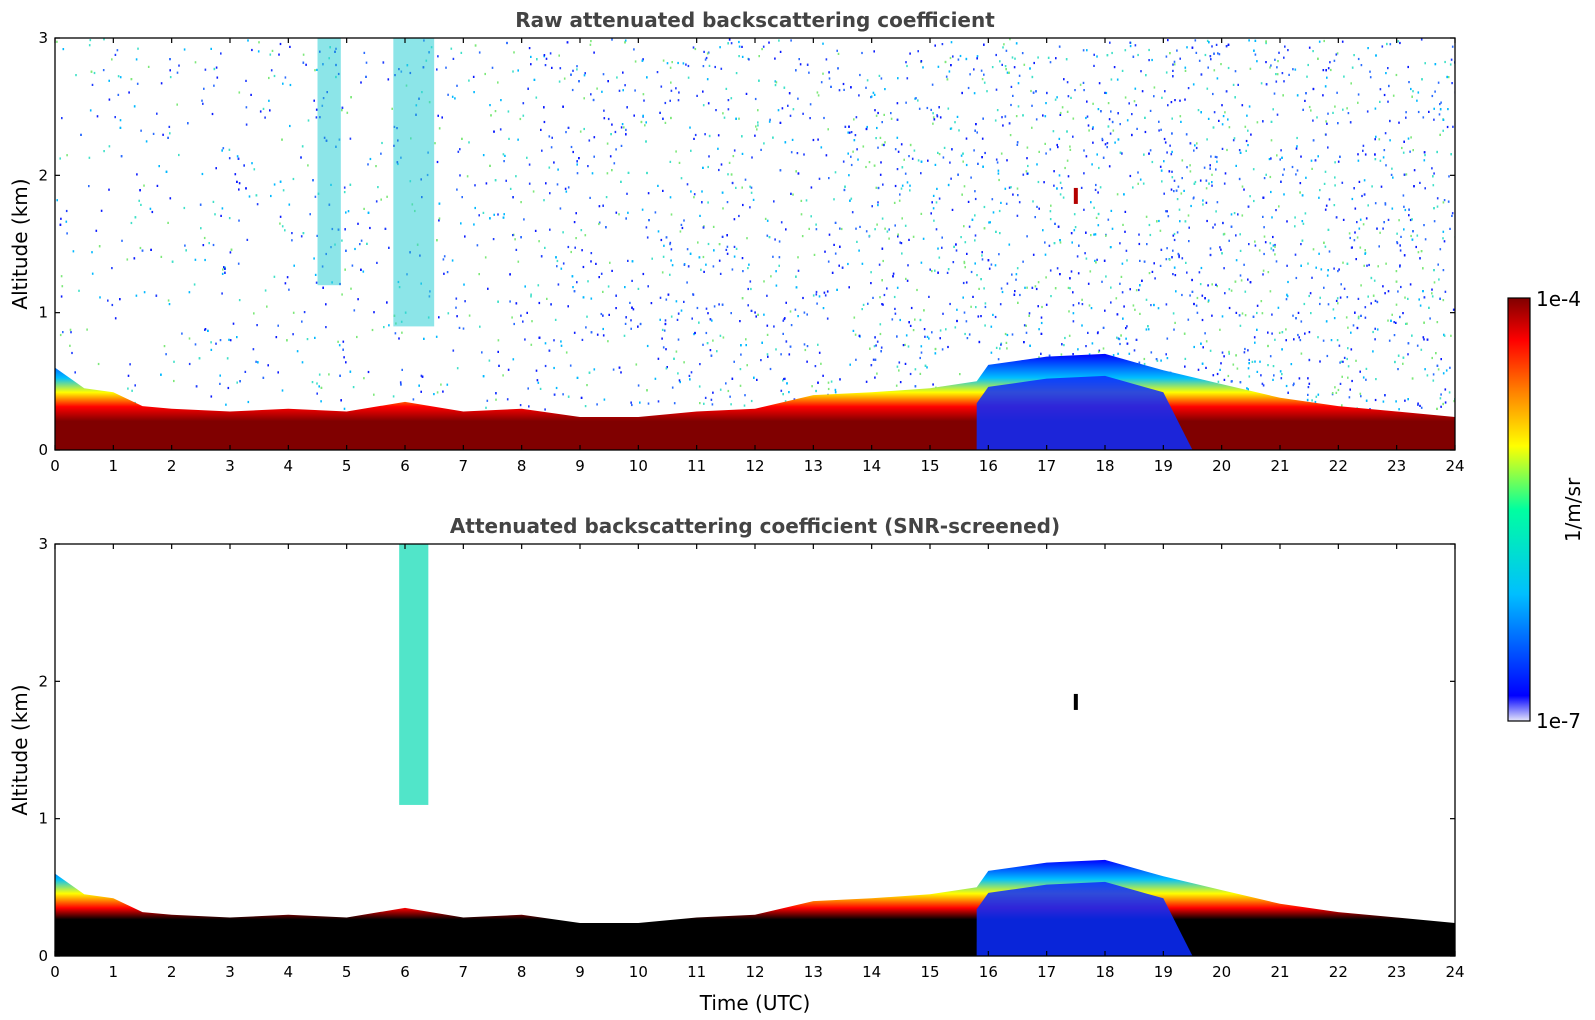 The width and height of the screenshot is (1595, 1020). What do you see at coordinates (1084, 918) in the screenshot?
I see `mixed-layer-area` at bounding box center [1084, 918].